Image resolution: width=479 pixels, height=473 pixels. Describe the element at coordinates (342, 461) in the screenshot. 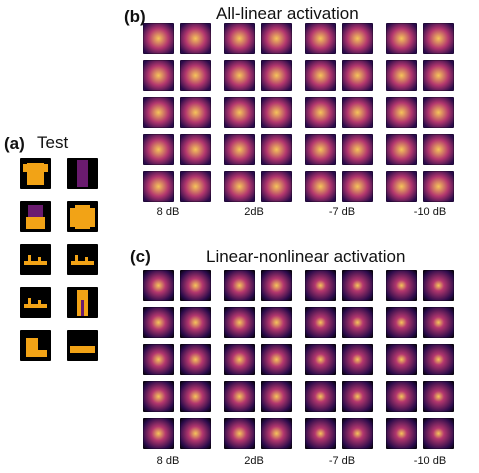

I see `c-snr-label-3: -7 dB` at that location.